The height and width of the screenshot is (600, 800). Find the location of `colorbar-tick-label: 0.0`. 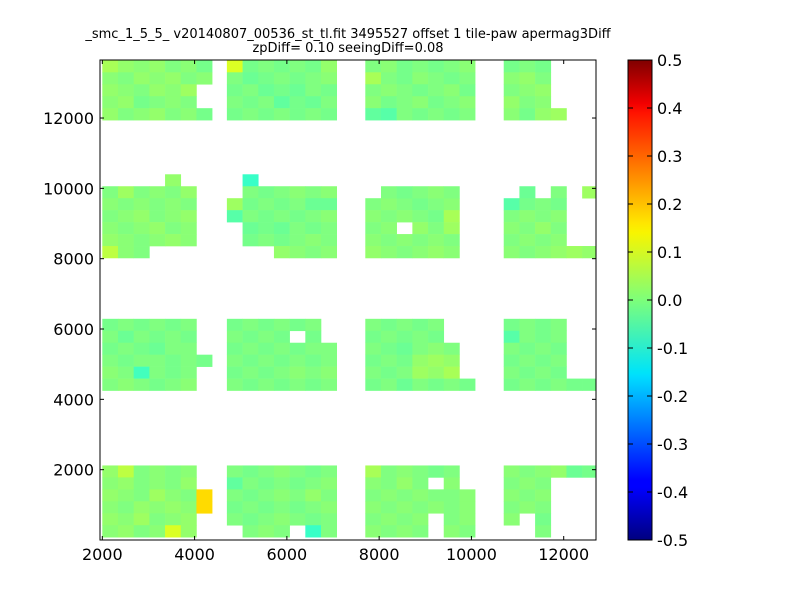

colorbar-tick-label: 0.0 is located at coordinates (669, 300).